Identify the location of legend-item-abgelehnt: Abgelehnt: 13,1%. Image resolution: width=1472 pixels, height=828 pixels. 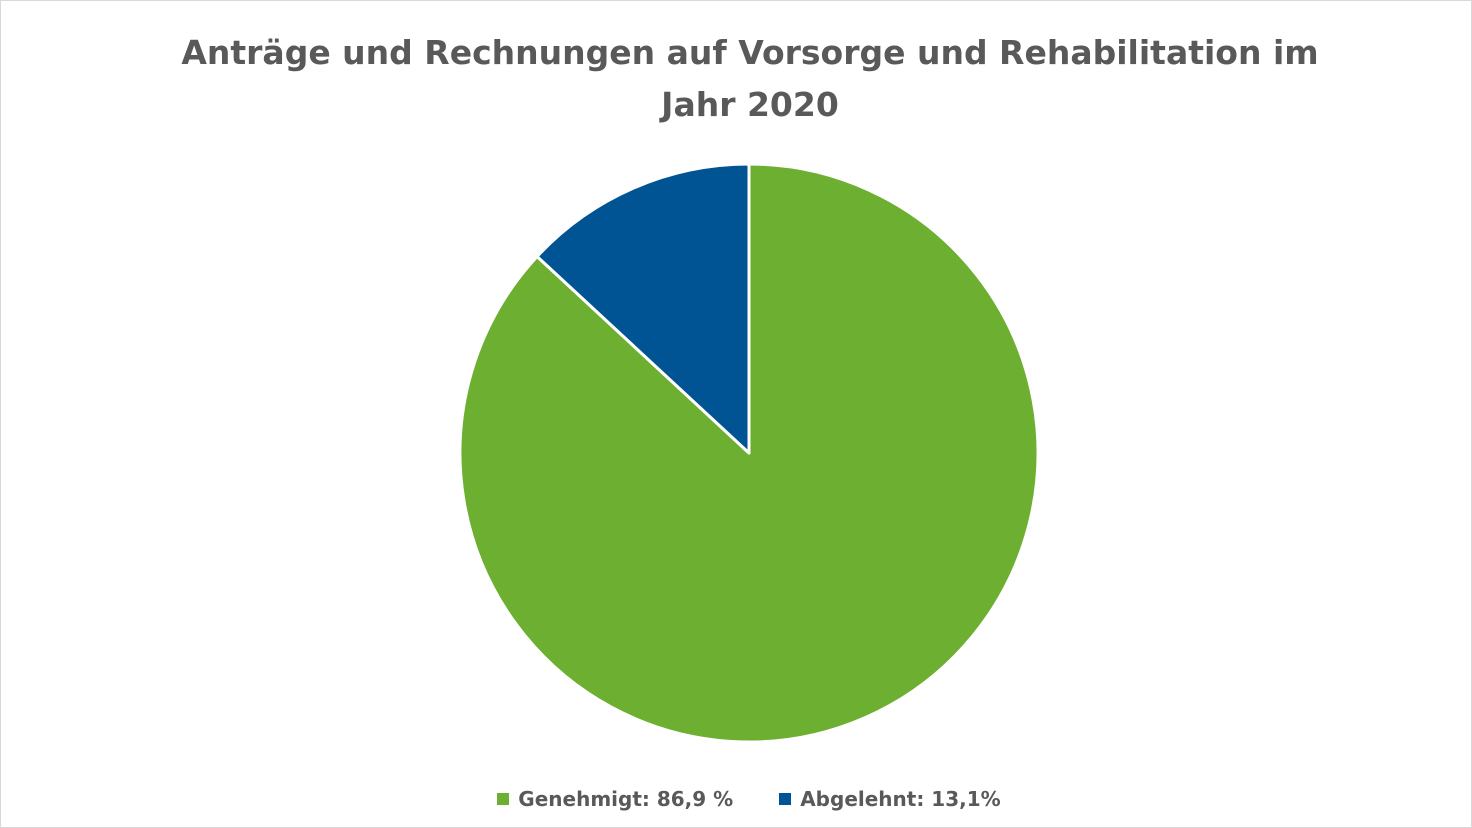
(890, 799).